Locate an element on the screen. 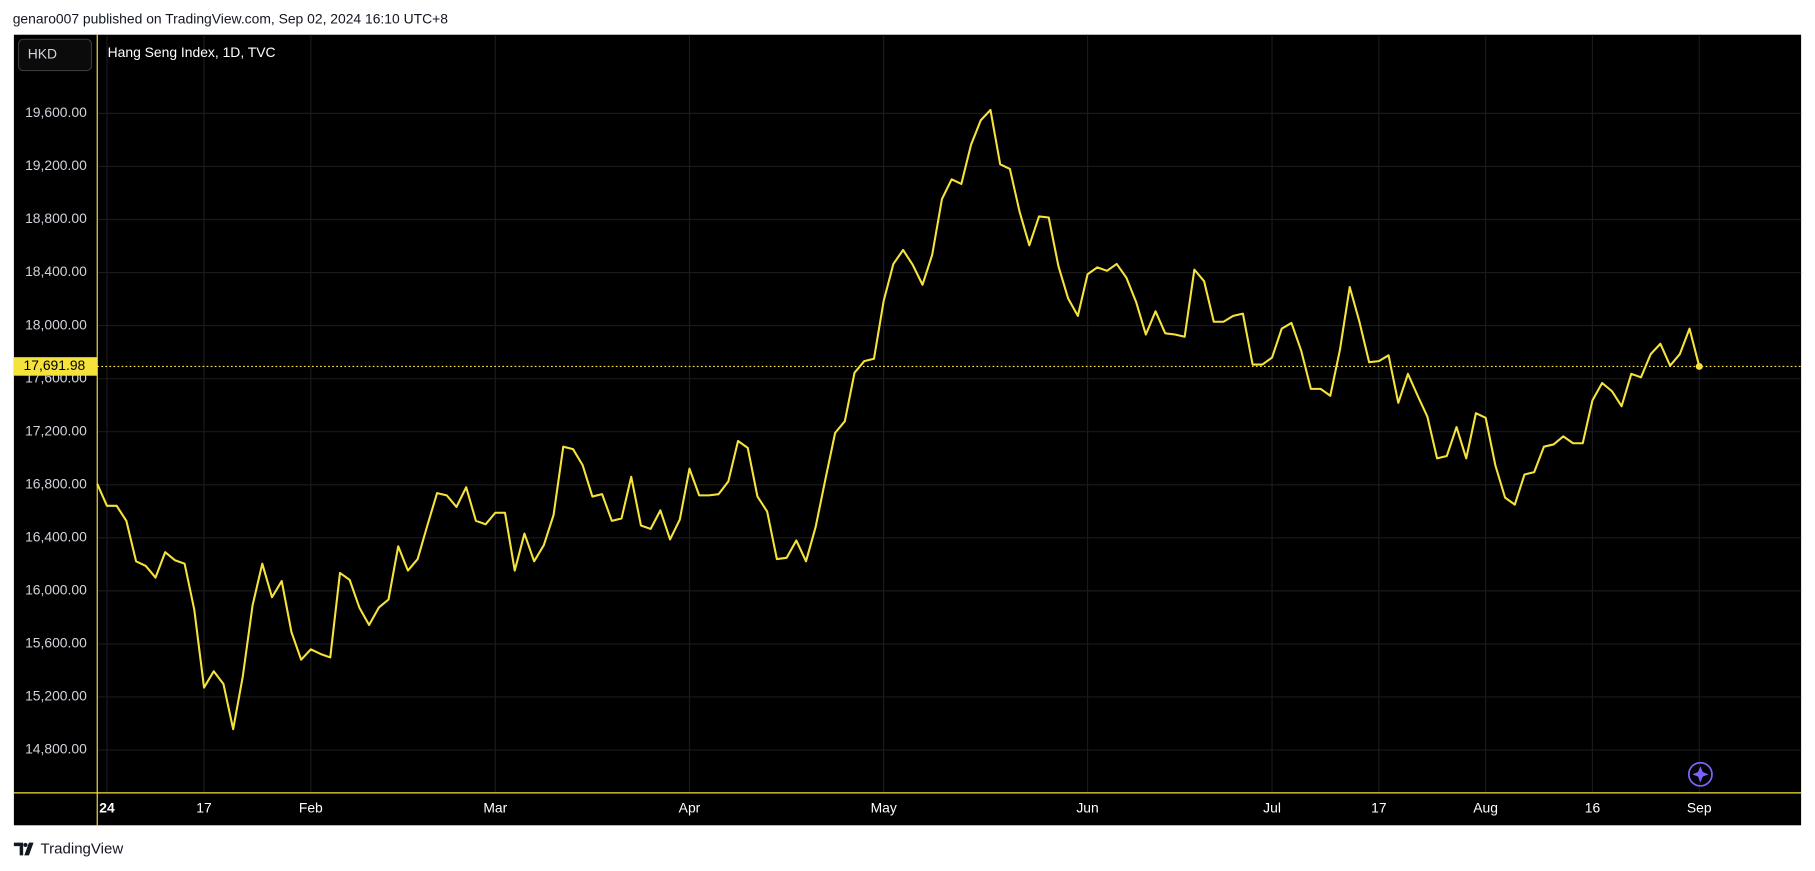  y-tick-label: 16,000.00 is located at coordinates (56, 590).